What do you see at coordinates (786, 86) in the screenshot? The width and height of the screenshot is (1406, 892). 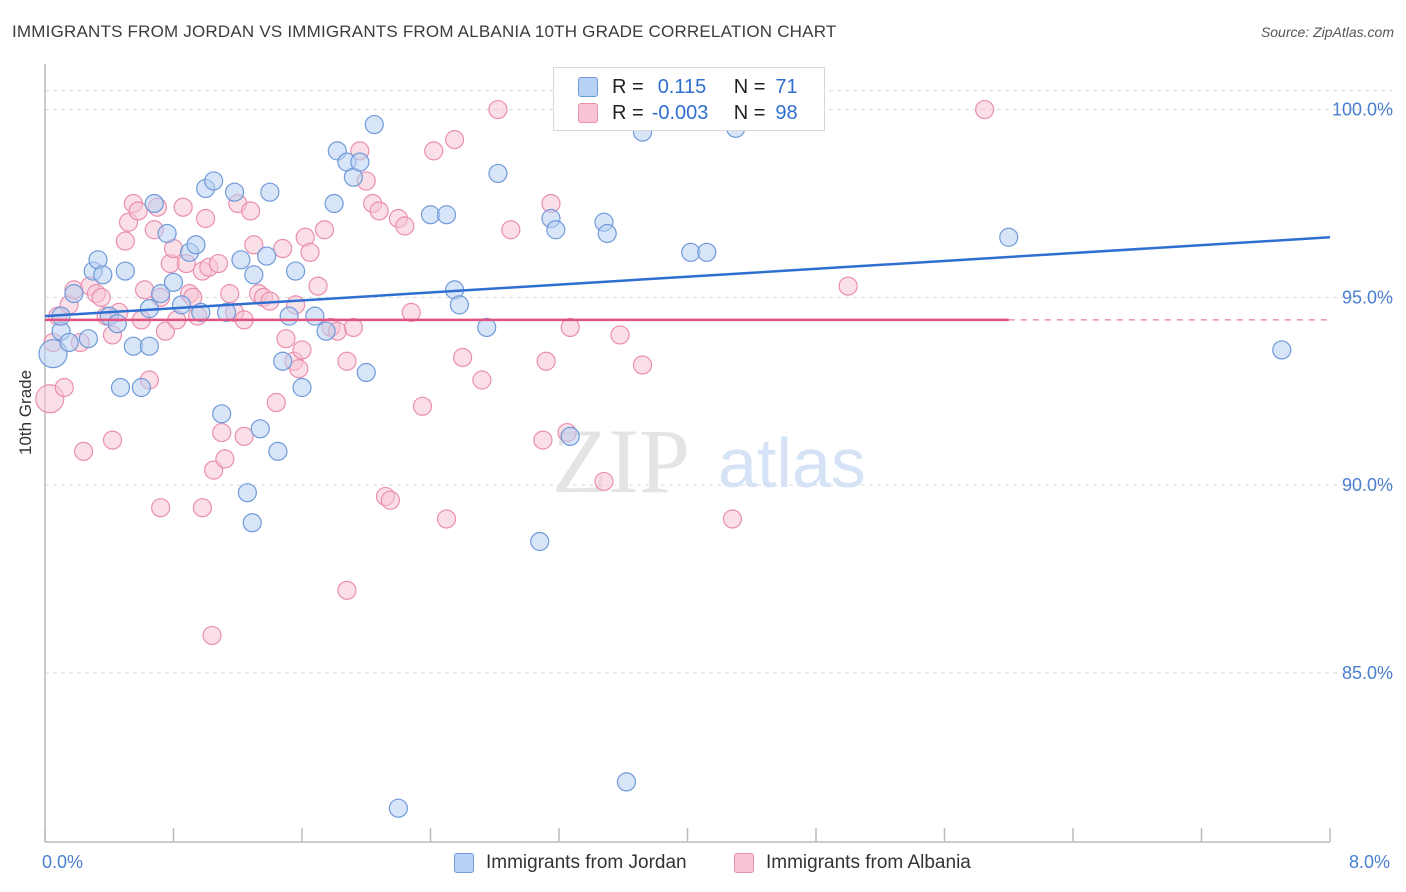 I see `legend-n-value-jordan: 71` at bounding box center [786, 86].